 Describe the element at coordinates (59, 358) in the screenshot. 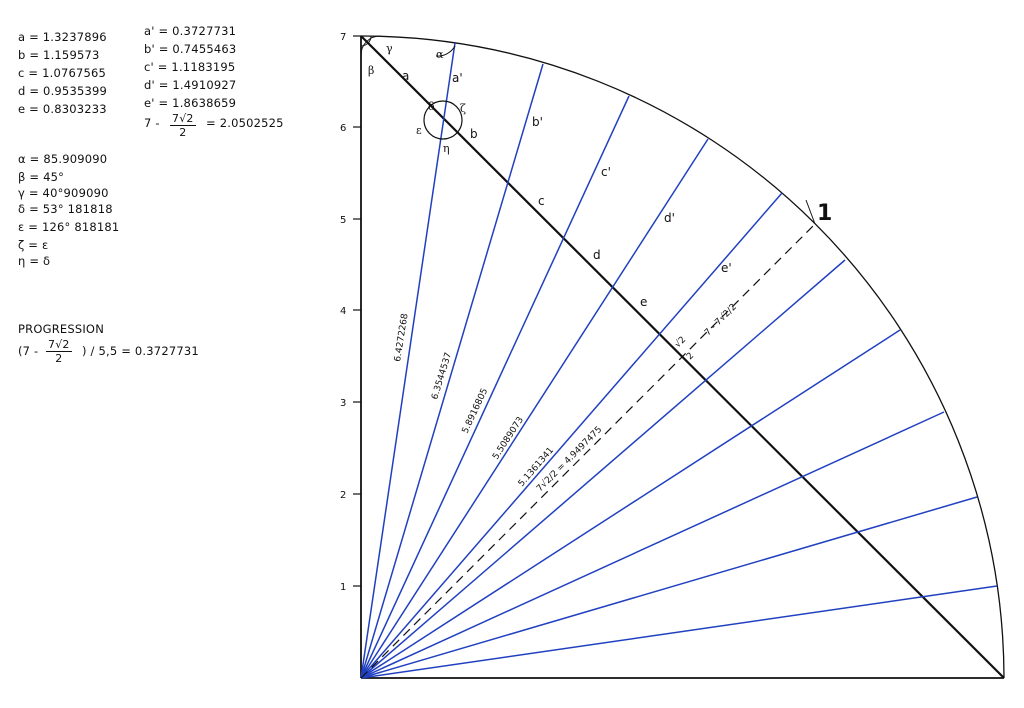

I see `progression-denominator: 2` at that location.